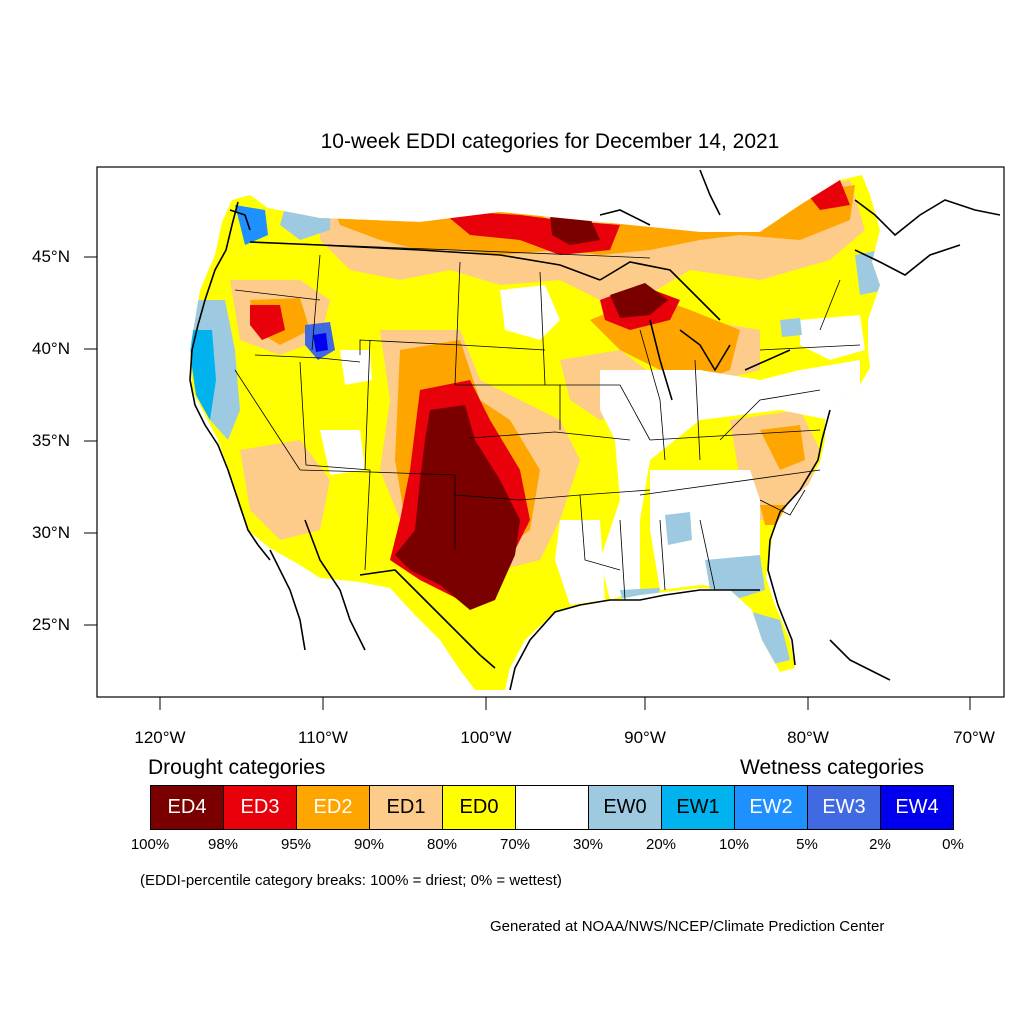  I want to click on percent-break-label: 80%, so click(442, 844).